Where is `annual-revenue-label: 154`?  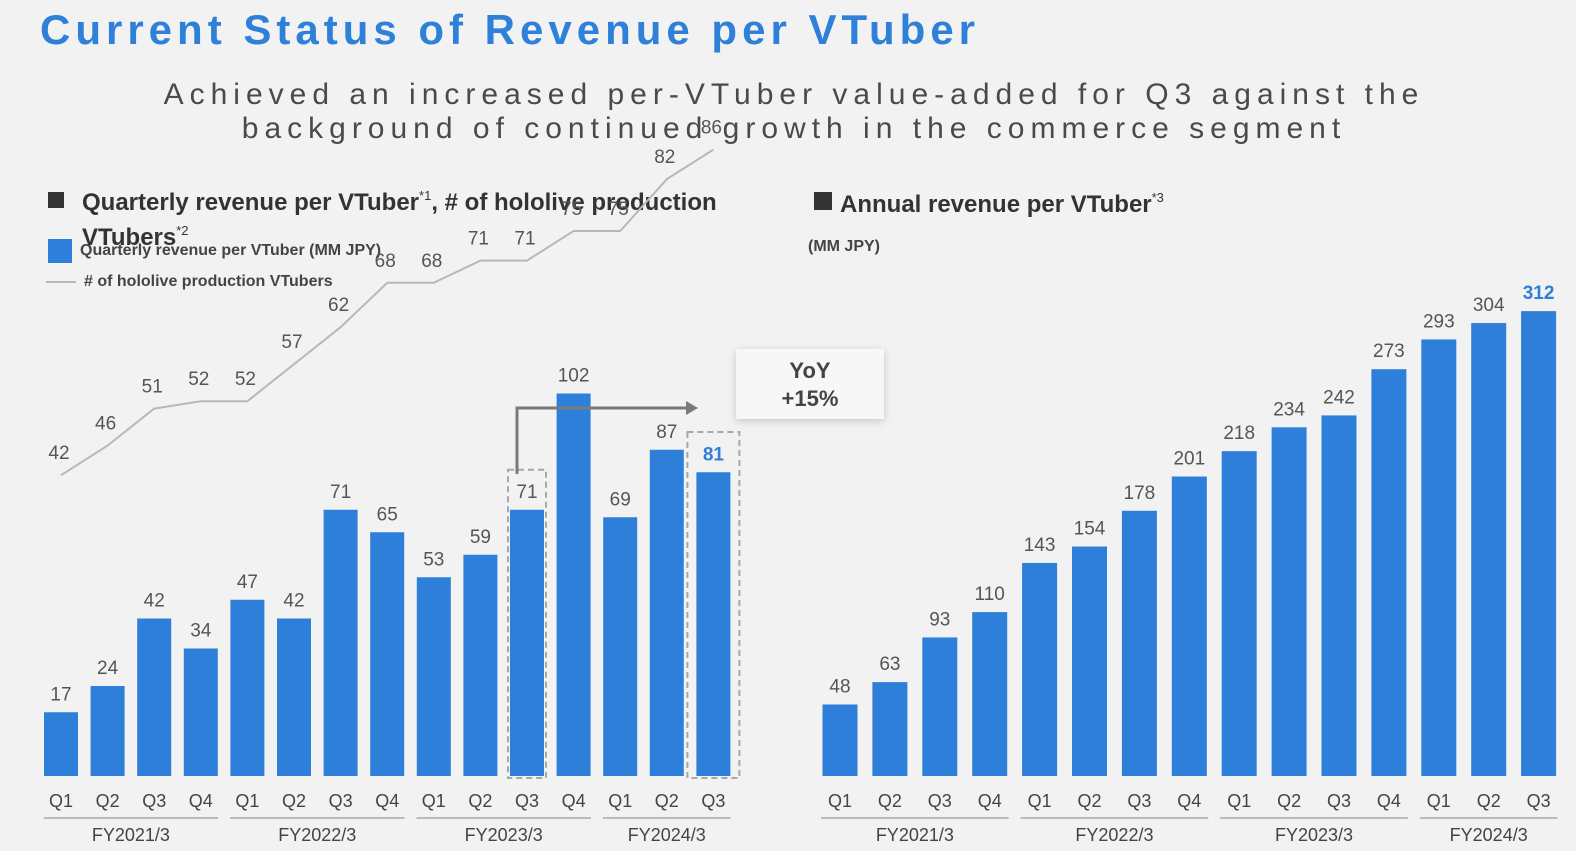 annual-revenue-label: 154 is located at coordinates (1090, 529).